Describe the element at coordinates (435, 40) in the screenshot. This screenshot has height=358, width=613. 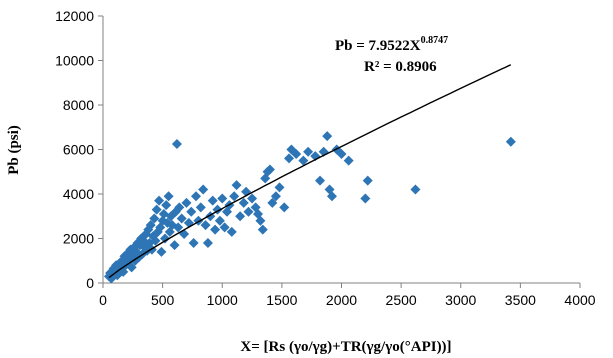
I see `trend-equation-exponent: 0.8747` at that location.